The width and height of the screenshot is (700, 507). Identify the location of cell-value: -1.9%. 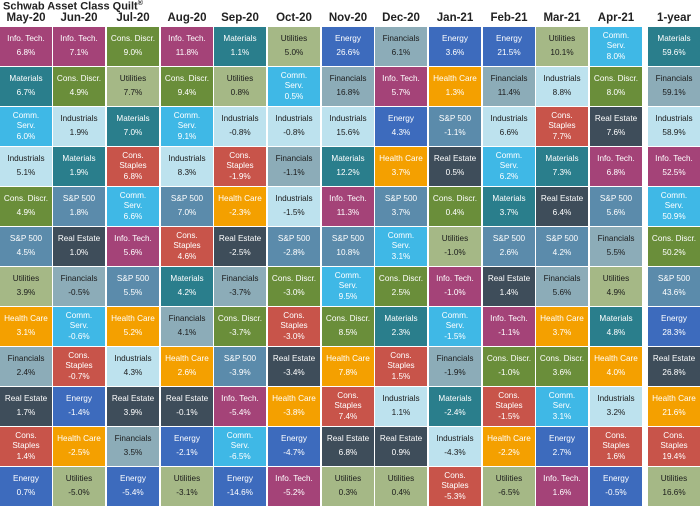
(240, 176).